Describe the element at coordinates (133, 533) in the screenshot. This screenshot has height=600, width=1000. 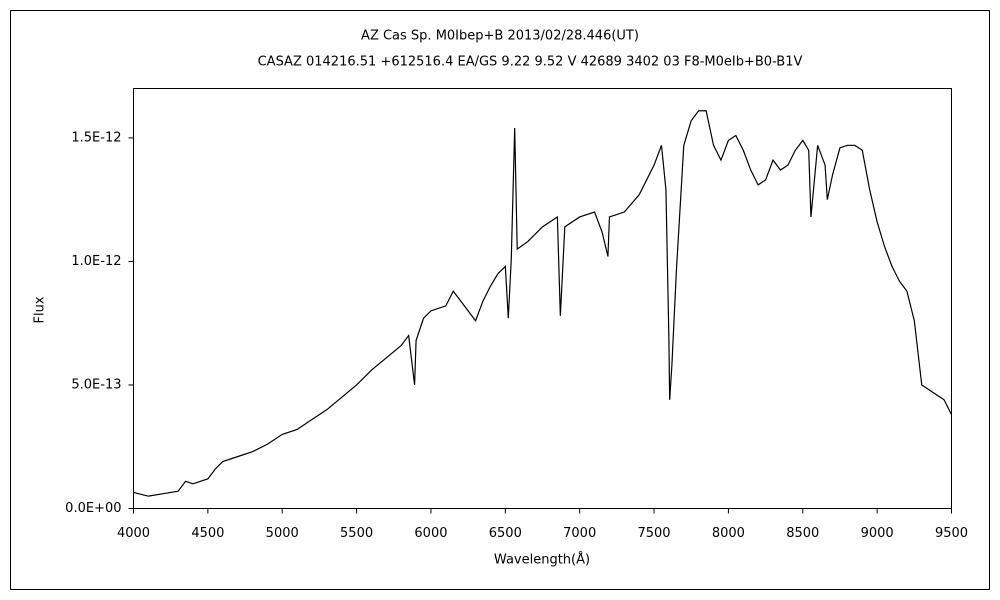
I see `x-tick-label: 4000` at that location.